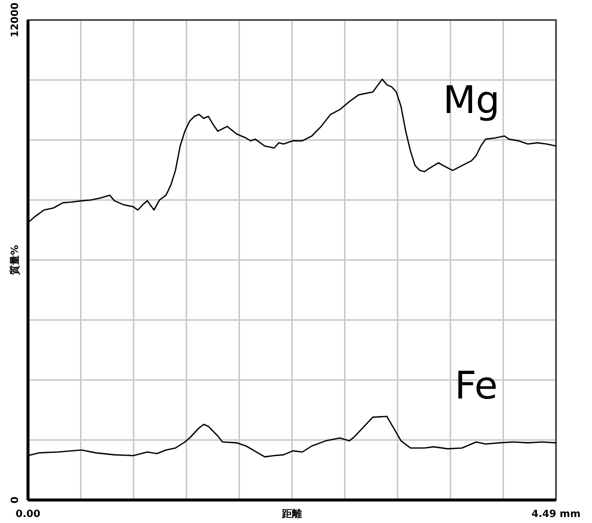 Image resolution: width=592 pixels, height=523 pixels. Describe the element at coordinates (15, 20) in the screenshot. I see `y-tick-label: 12000` at that location.